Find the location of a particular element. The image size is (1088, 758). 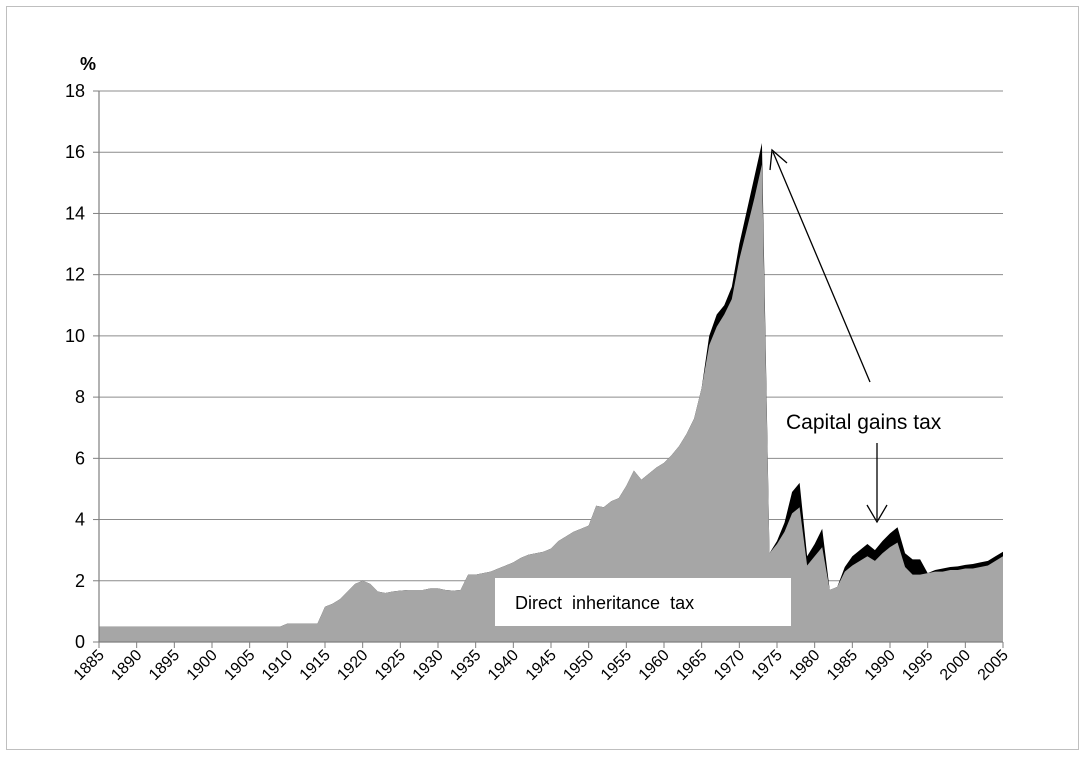

x-tick-label-1910: 1910 is located at coordinates (277, 665).